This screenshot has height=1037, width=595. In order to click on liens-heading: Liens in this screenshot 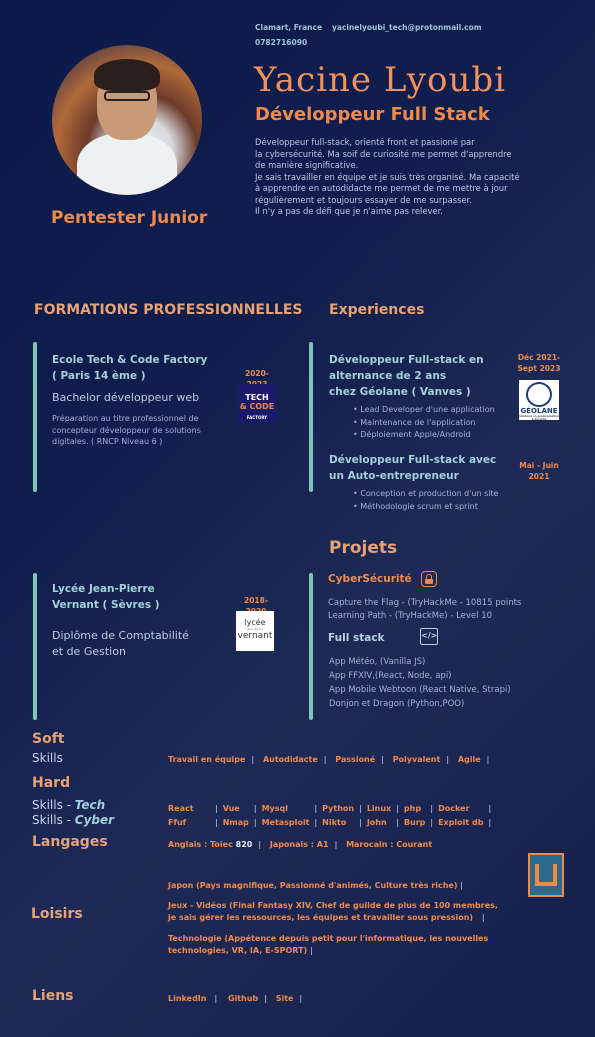, I will do `click(53, 996)`.